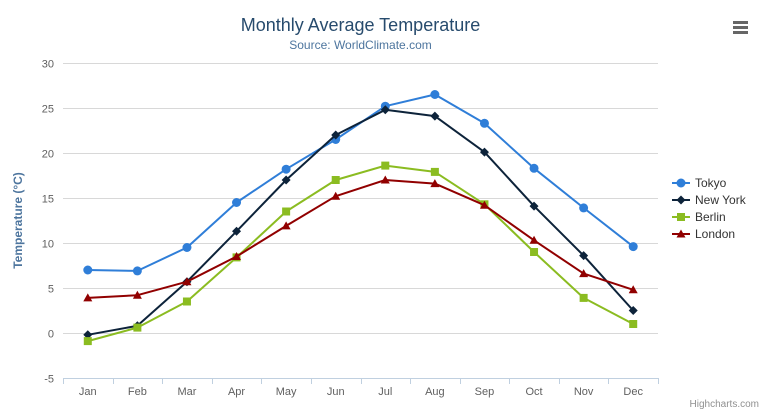 The image size is (769, 416). Describe the element at coordinates (88, 392) in the screenshot. I see `x-tick-label: Jan` at that location.